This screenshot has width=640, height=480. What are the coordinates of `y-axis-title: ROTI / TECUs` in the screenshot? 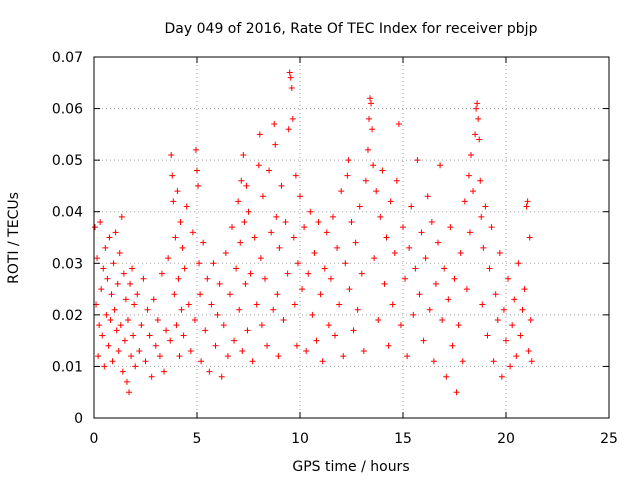 It's located at (14, 238).